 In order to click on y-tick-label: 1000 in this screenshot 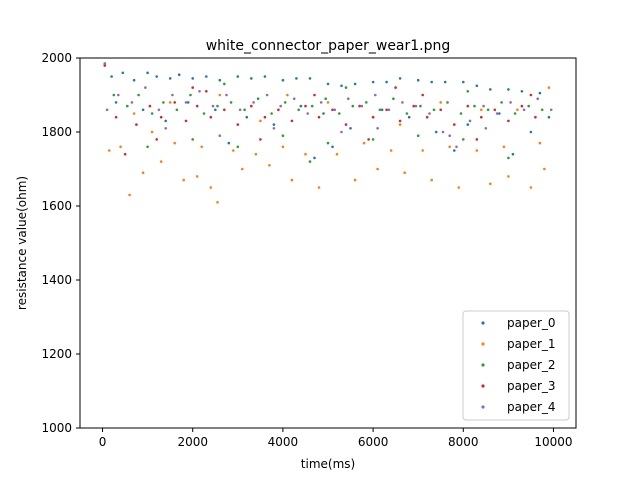, I will do `click(56, 428)`.